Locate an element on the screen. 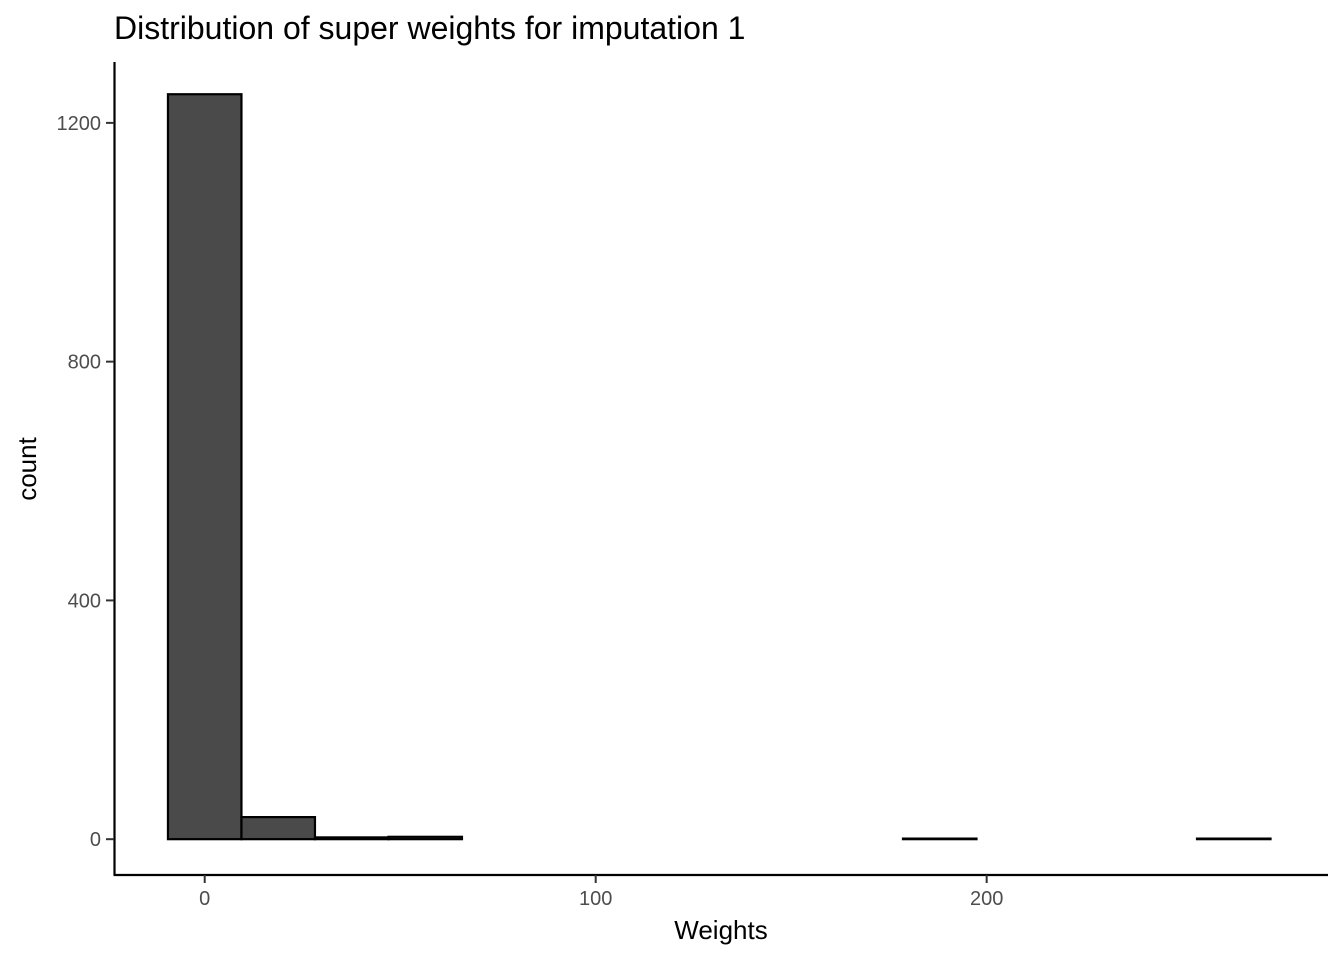 The height and width of the screenshot is (960, 1344). x-tick-label-1: 100 is located at coordinates (595, 899).